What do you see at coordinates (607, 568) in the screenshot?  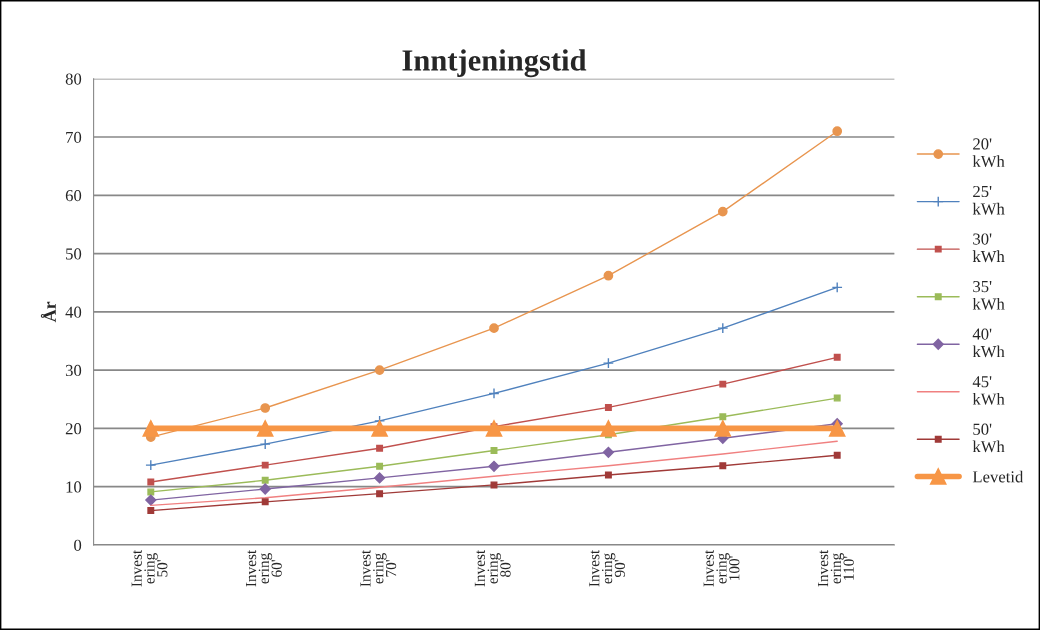 I see `x-tick-label: Invest ering 90'` at bounding box center [607, 568].